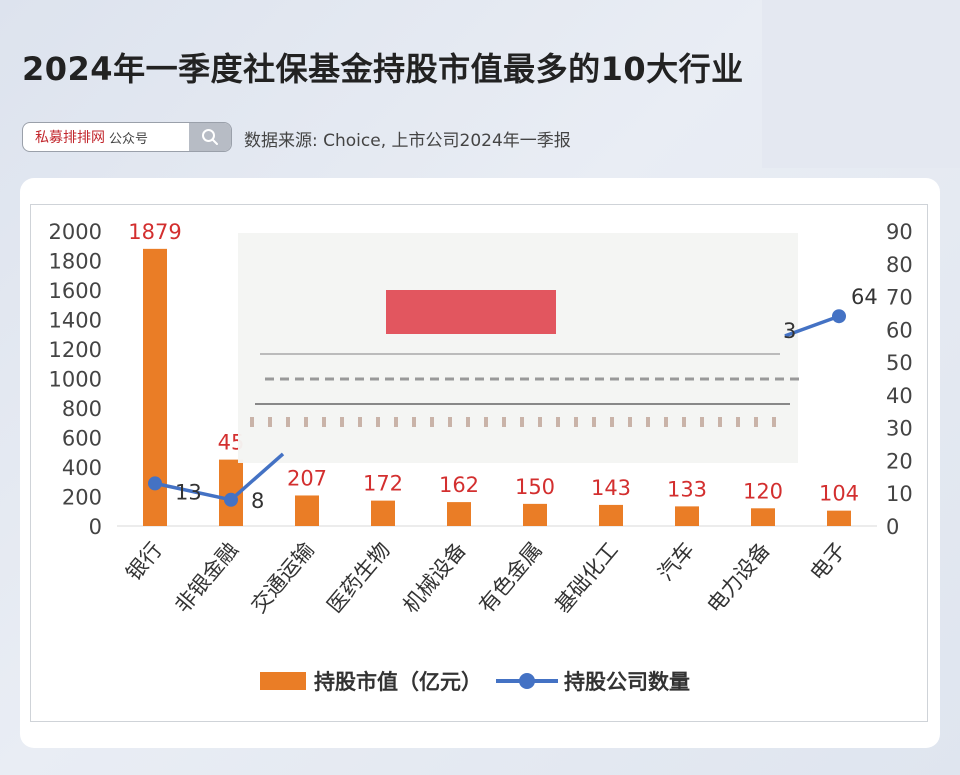 The width and height of the screenshot is (960, 775). Describe the element at coordinates (899, 298) in the screenshot. I see `y-right-tick-label: 70` at that location.